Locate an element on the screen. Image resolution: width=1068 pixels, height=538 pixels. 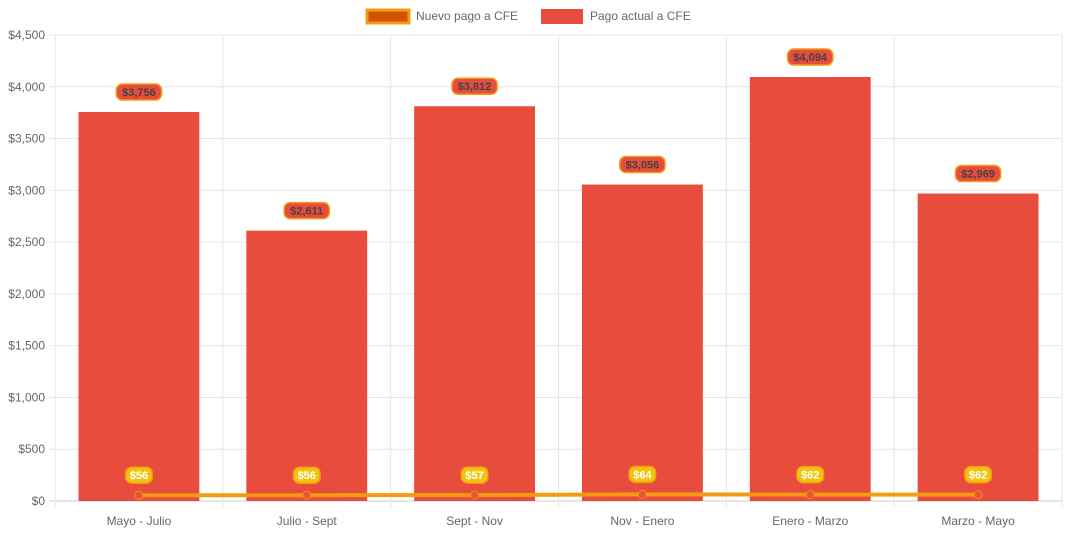
x-tick-label: Marzo - Mayo is located at coordinates (978, 521).